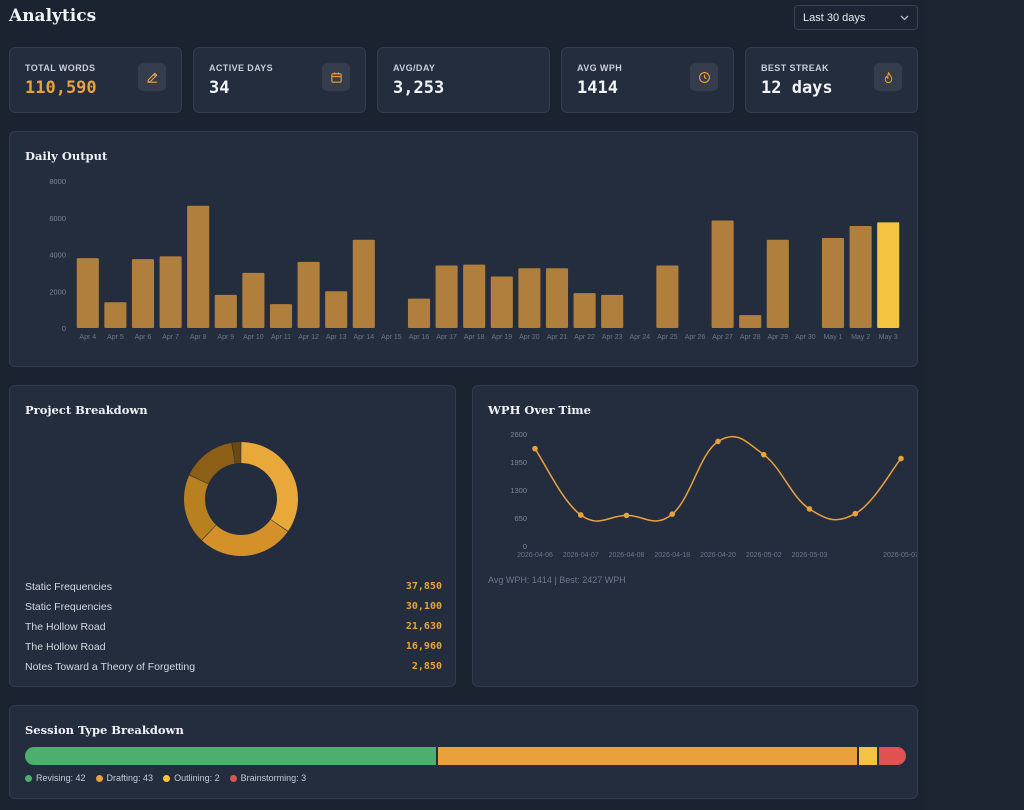 The width and height of the screenshot is (1024, 810). I want to click on y-tick-label: 0, so click(64, 328).